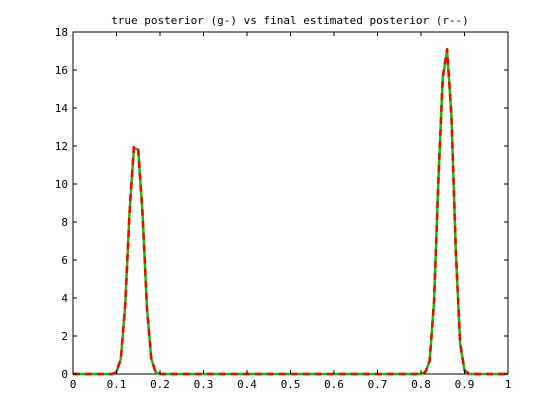 The width and height of the screenshot is (560, 420). I want to click on y-tick-label: 12, so click(61, 146).